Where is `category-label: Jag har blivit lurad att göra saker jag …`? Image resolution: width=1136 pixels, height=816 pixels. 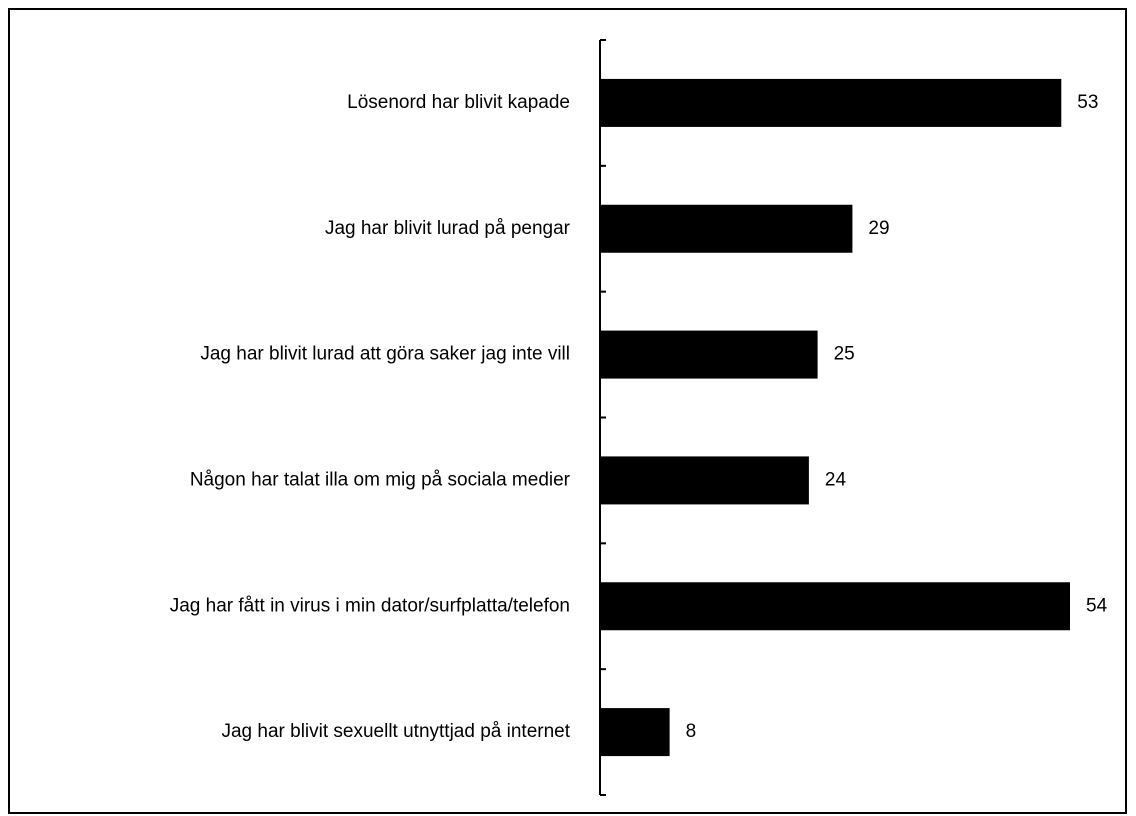
category-label: Jag har blivit lurad att göra saker jag … is located at coordinates (385, 354).